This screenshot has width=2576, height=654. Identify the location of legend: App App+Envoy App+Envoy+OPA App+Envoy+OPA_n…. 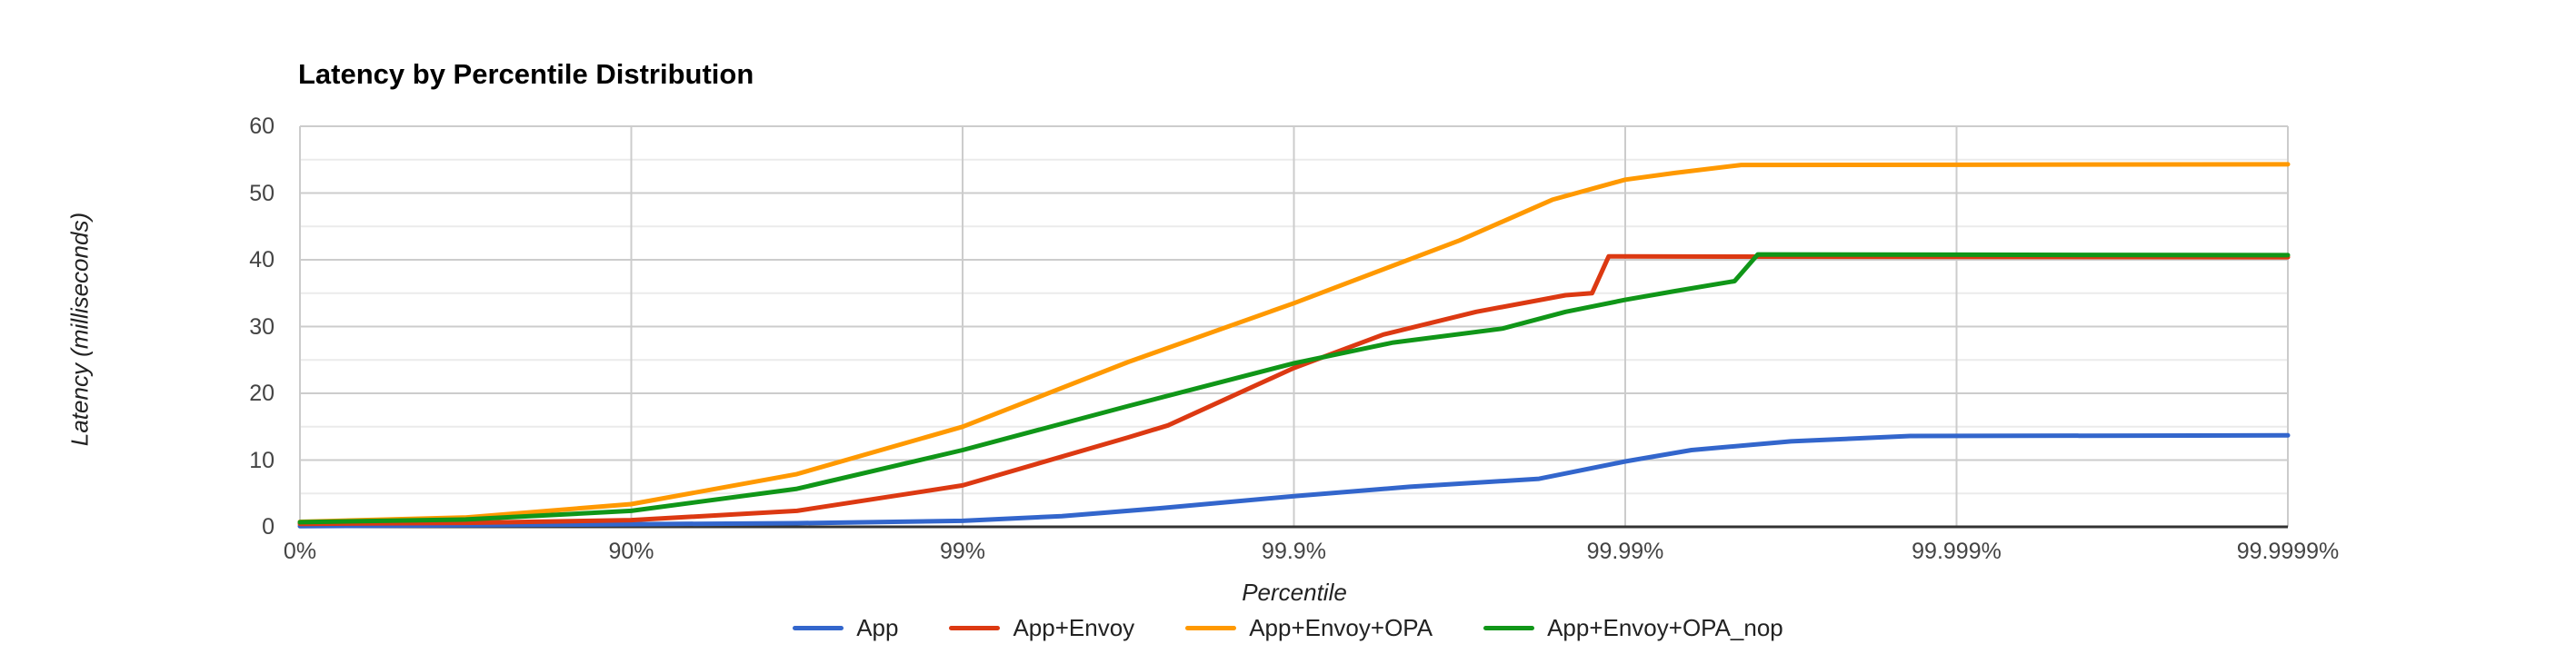
(1288, 628).